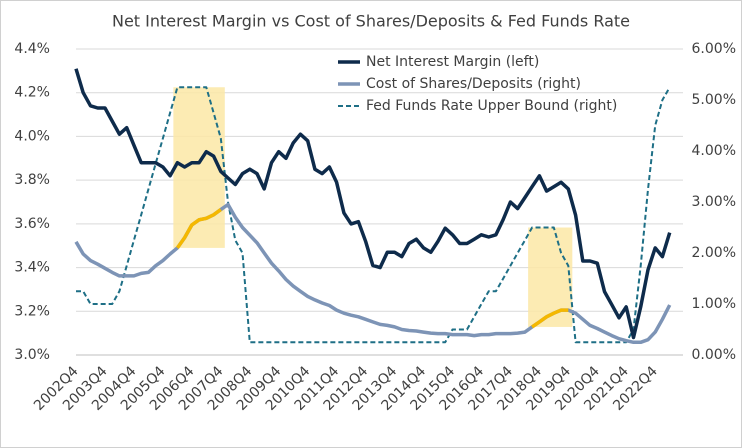 This screenshot has width=742, height=448. Describe the element at coordinates (32, 93) in the screenshot. I see `y-tick-label: 4.2%` at that location.